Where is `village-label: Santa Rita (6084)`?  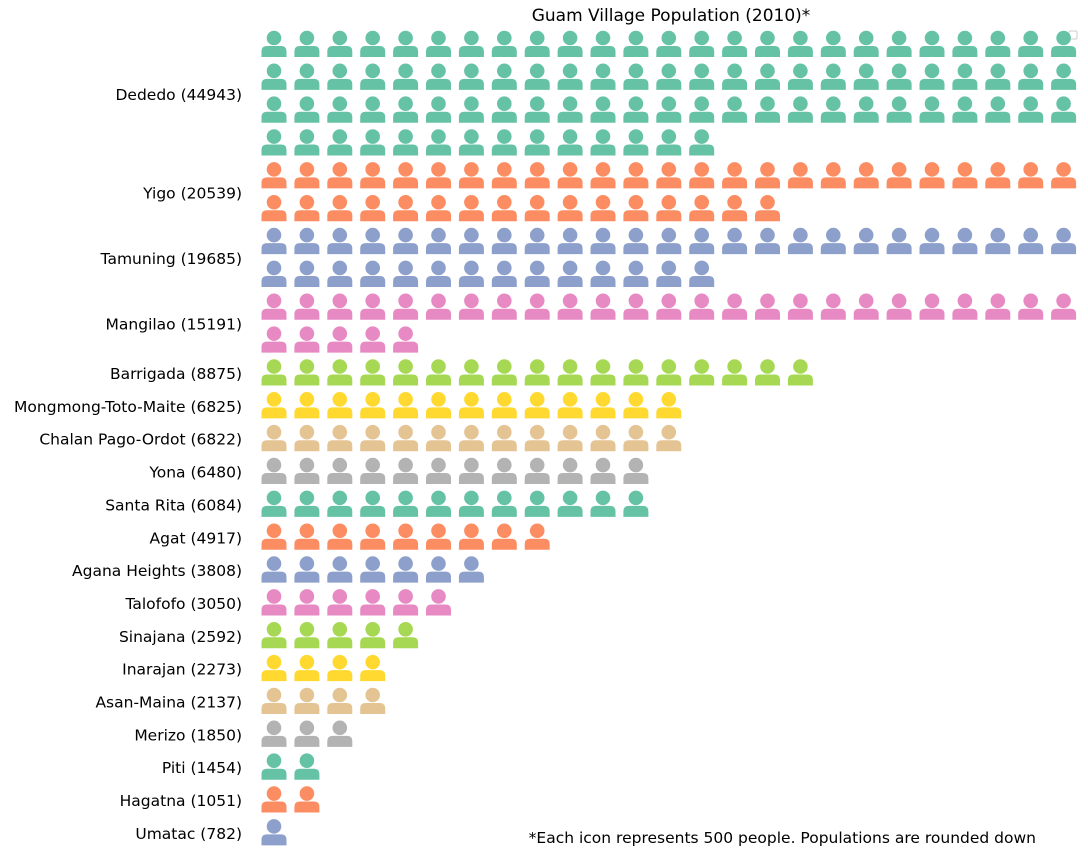
village-label: Santa Rita (6084) is located at coordinates (173, 505).